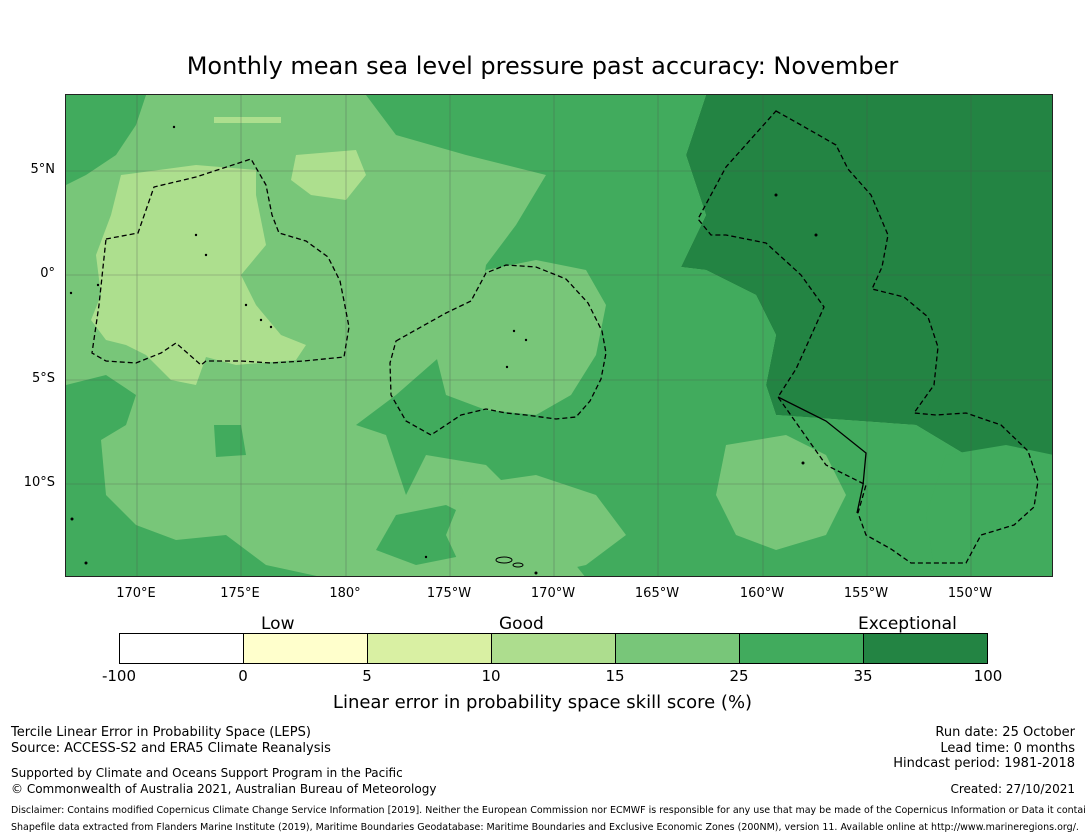 This screenshot has width=1085, height=839. What do you see at coordinates (822, 455) in the screenshot?
I see `eez-solid-segment` at bounding box center [822, 455].